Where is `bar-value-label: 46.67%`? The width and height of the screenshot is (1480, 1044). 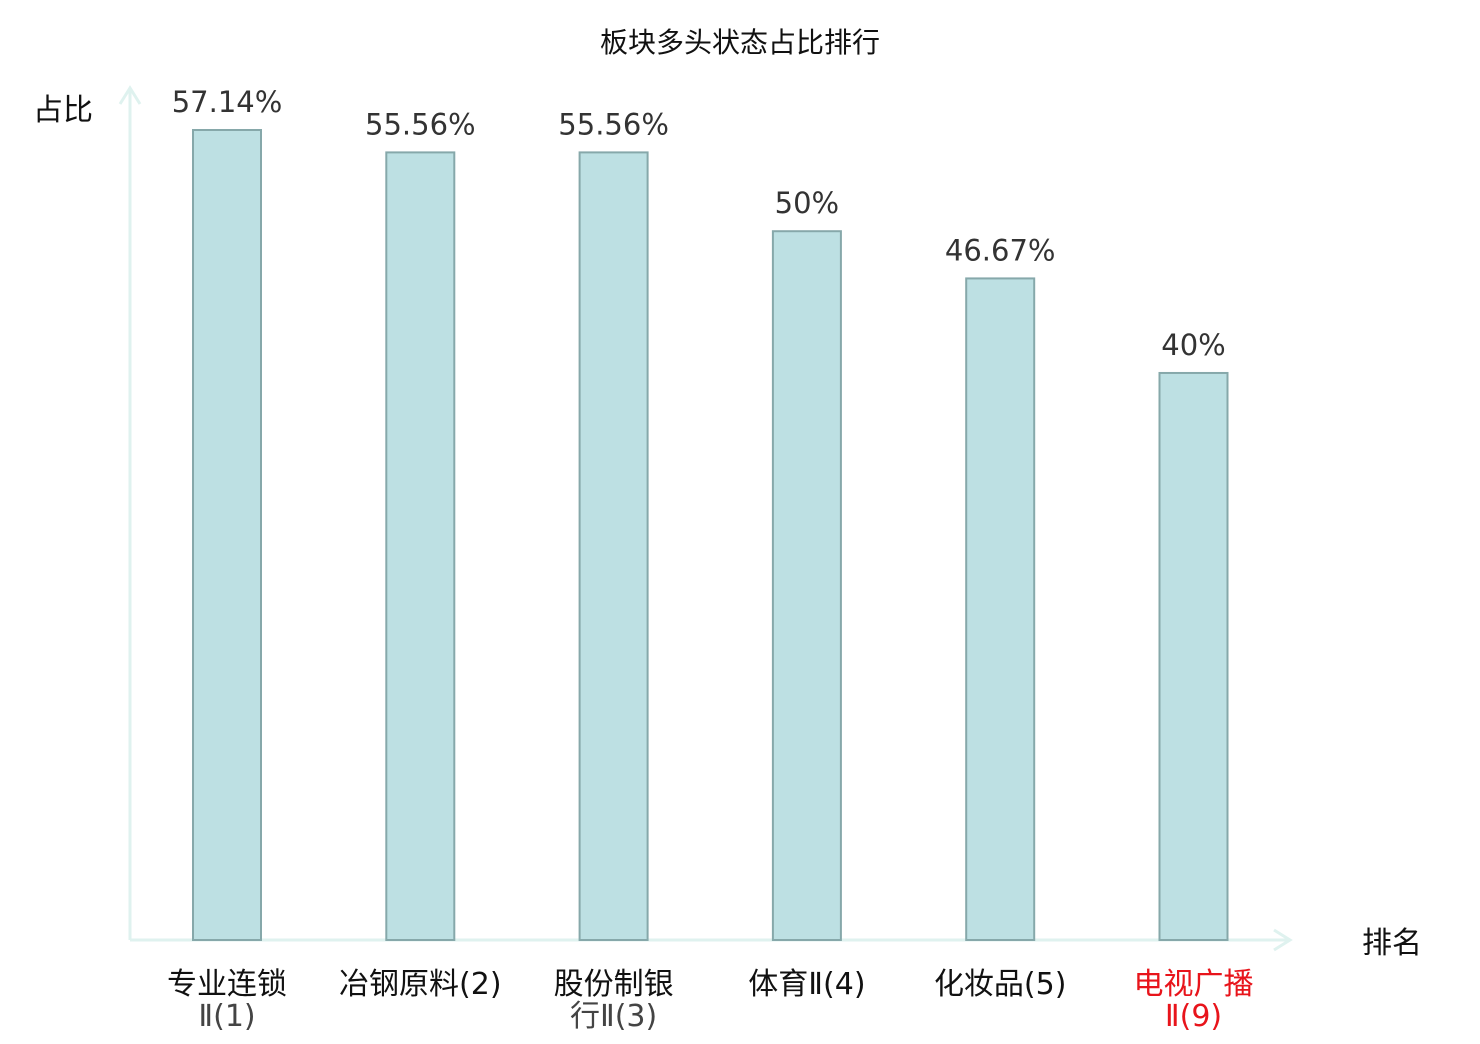
bar-value-label: 46.67% is located at coordinates (1000, 250).